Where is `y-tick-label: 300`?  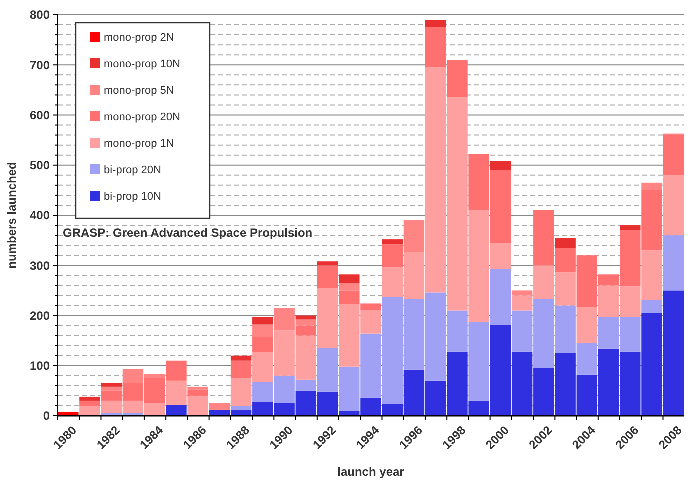
y-tick-label: 300 is located at coordinates (40, 265).